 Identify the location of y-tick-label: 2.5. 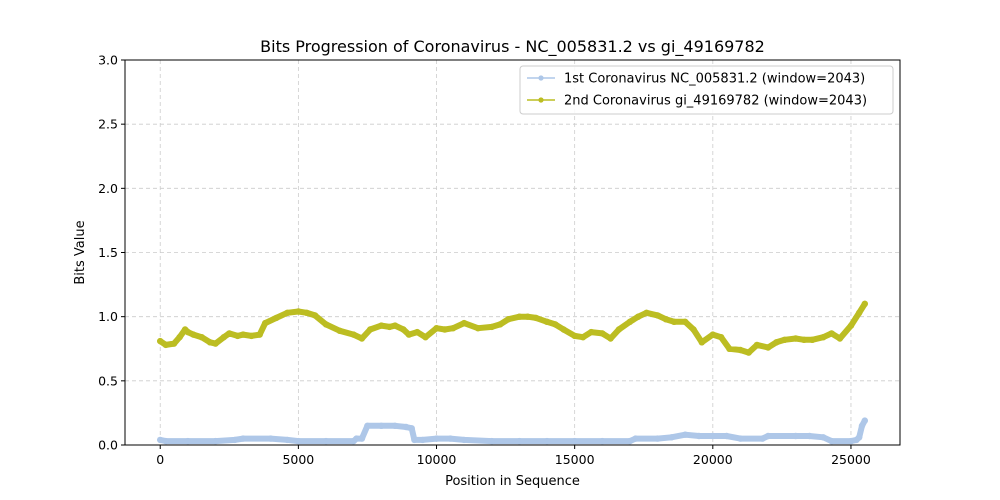
(108, 124).